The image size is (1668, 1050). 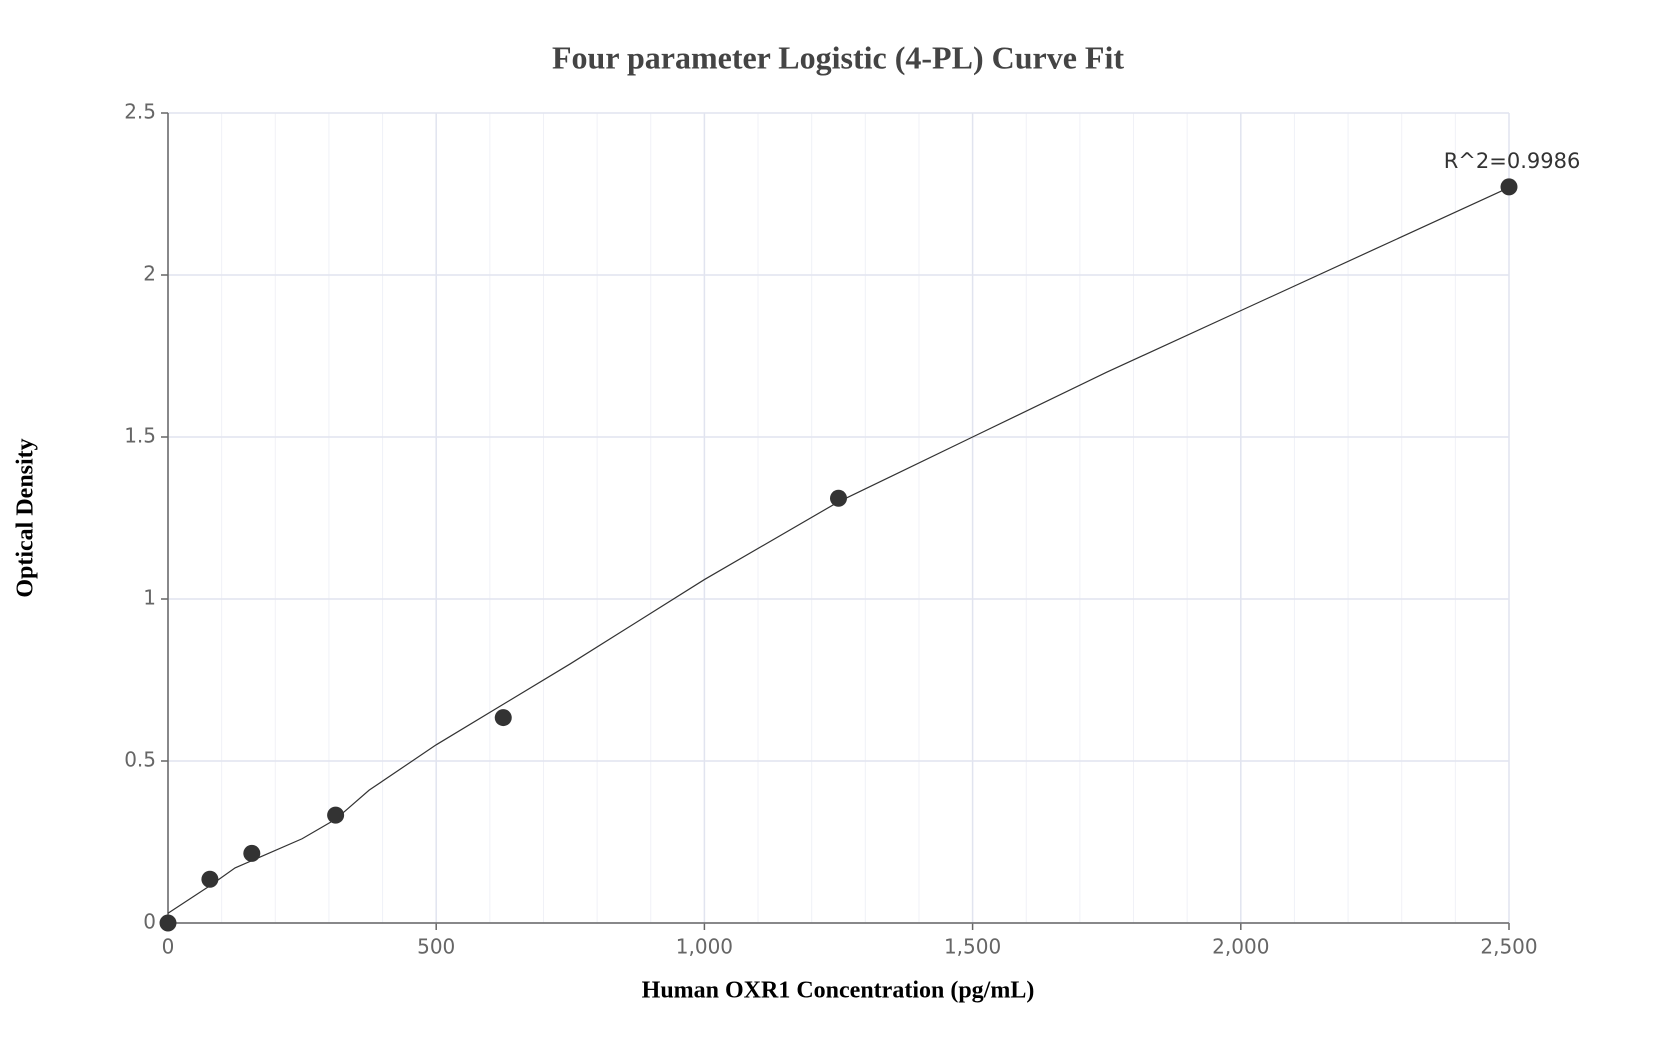 I want to click on y-tick-label: 0, so click(x=149, y=922).